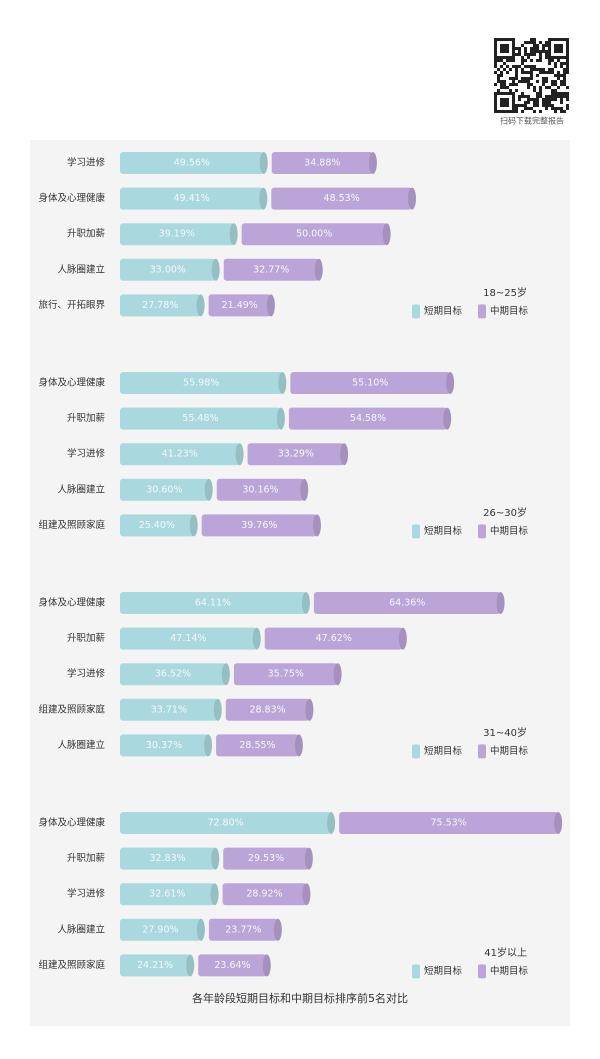  What do you see at coordinates (243, 929) in the screenshot?
I see `value-label: 23.77%` at bounding box center [243, 929].